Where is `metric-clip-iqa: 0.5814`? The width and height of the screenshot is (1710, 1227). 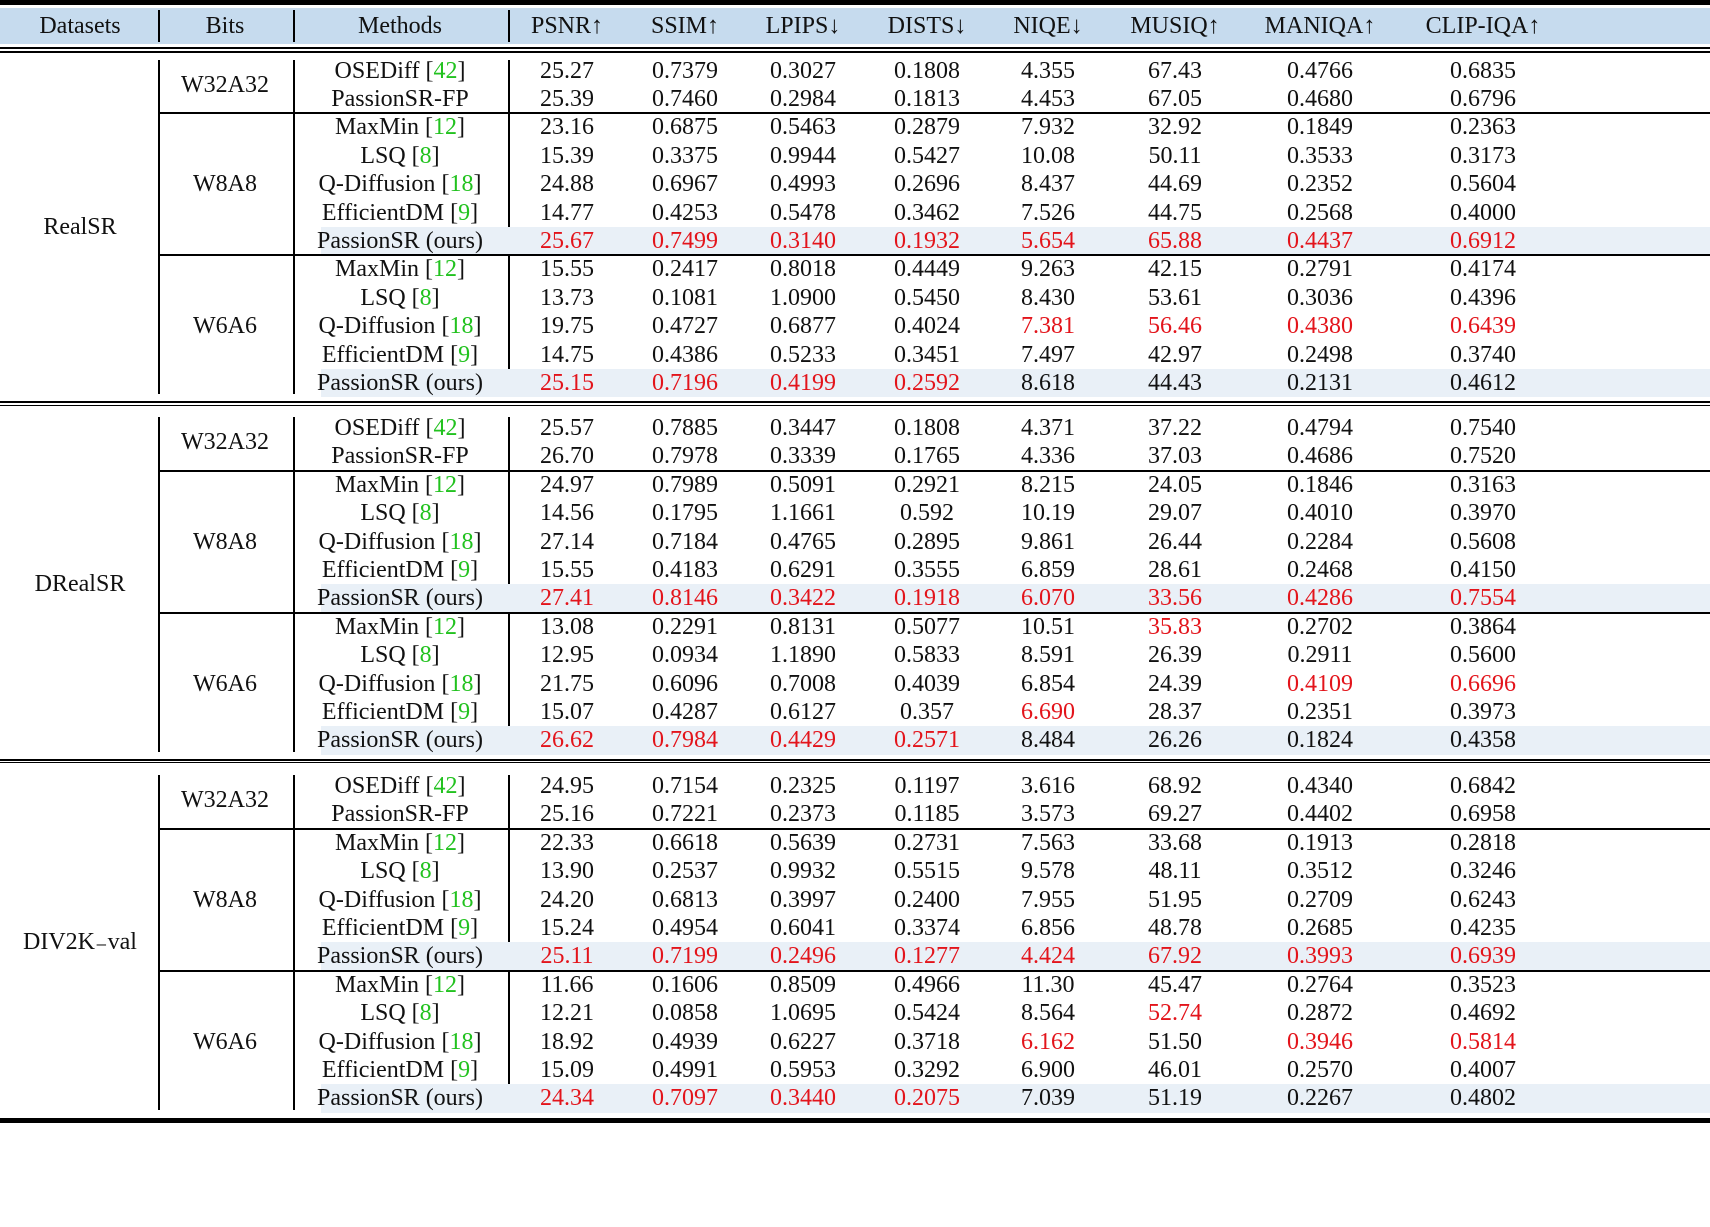 metric-clip-iqa: 0.5814 is located at coordinates (1483, 1041).